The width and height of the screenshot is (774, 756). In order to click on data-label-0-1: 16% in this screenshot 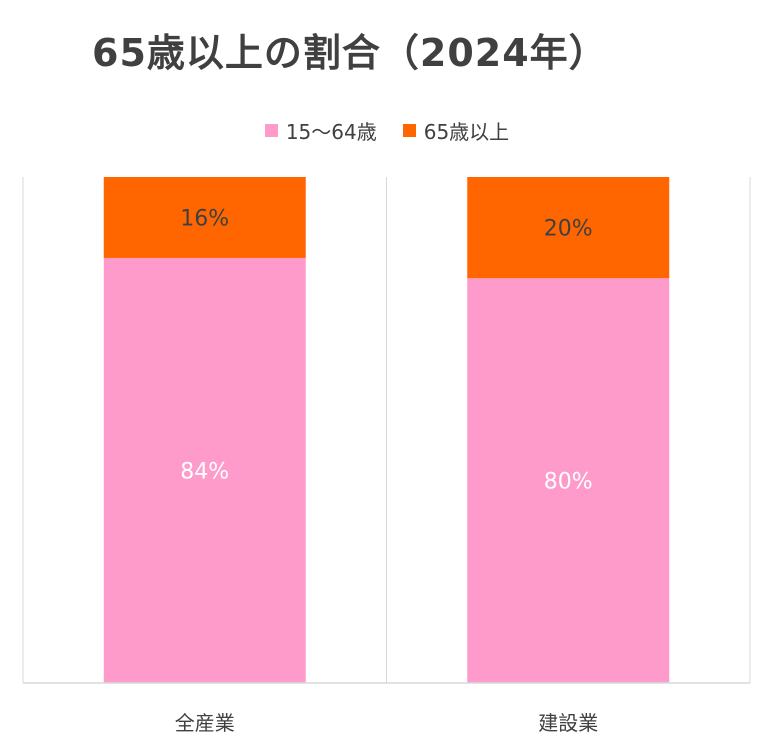, I will do `click(204, 218)`.